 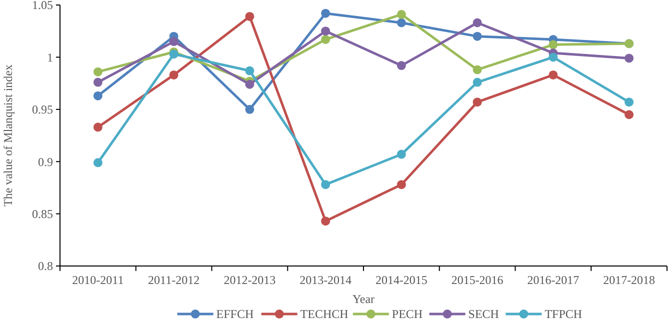 I want to click on x-tick-label: 2017-2018, so click(x=629, y=280).